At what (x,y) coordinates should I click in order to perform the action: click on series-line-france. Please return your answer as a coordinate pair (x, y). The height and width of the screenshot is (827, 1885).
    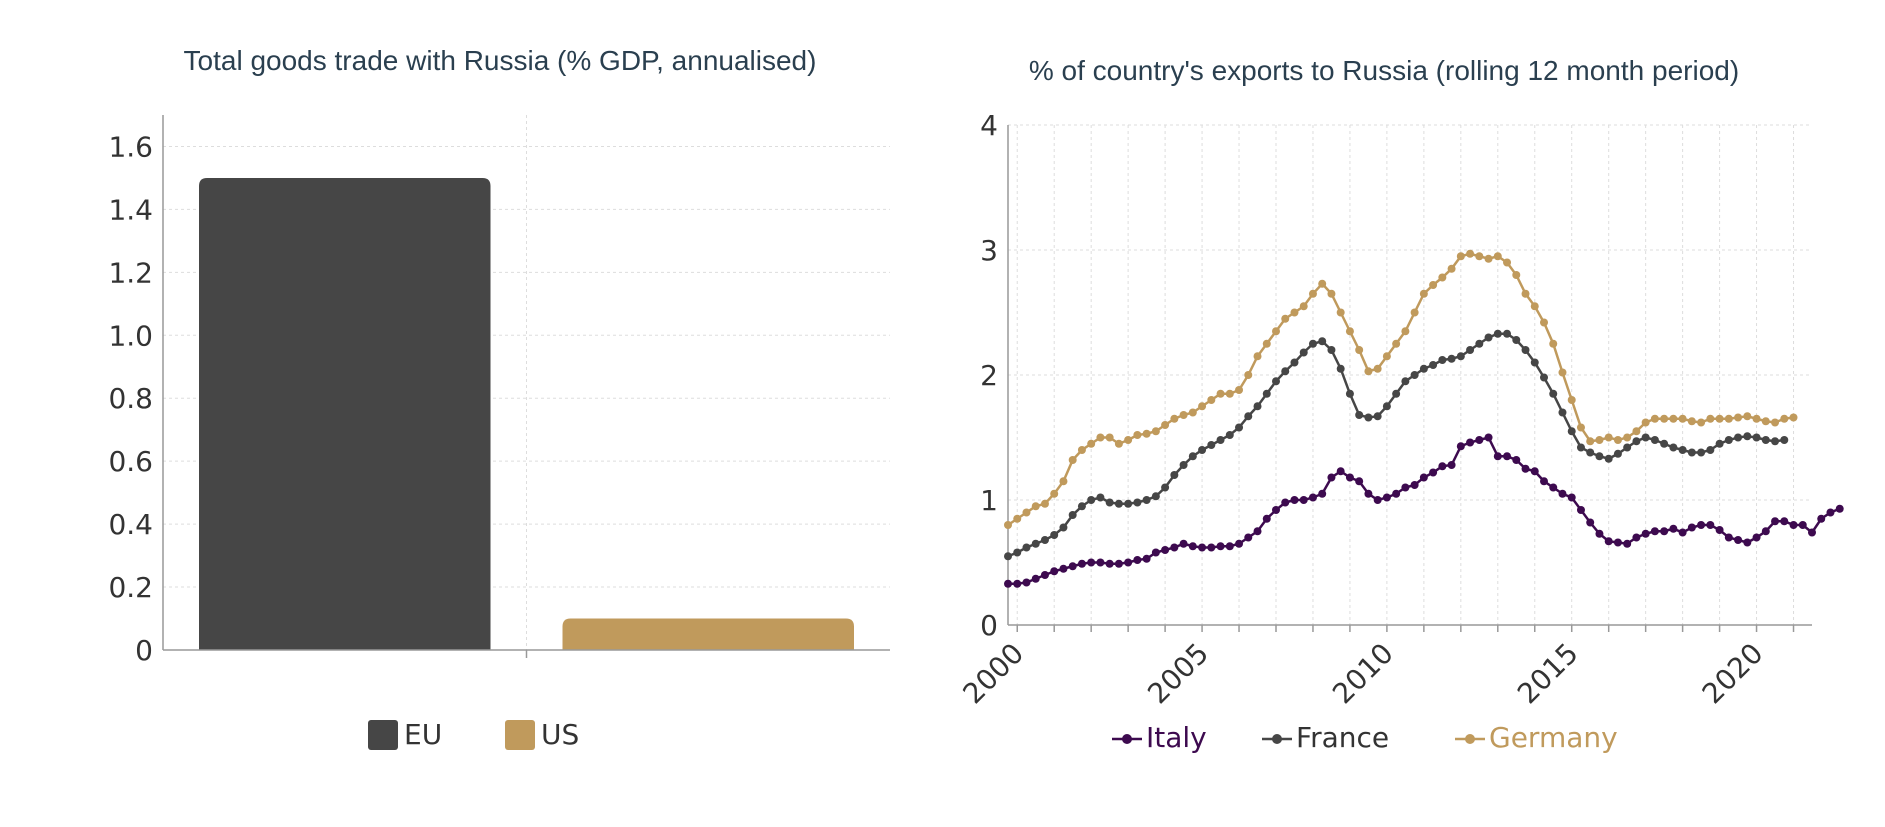
    Looking at the image, I should click on (1396, 445).